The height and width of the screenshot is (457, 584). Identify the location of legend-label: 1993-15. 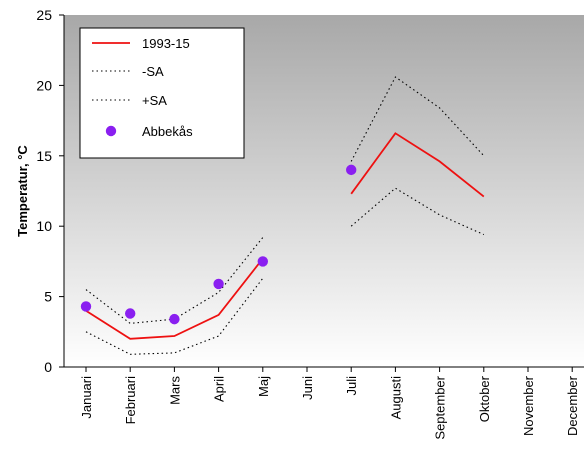
(166, 43).